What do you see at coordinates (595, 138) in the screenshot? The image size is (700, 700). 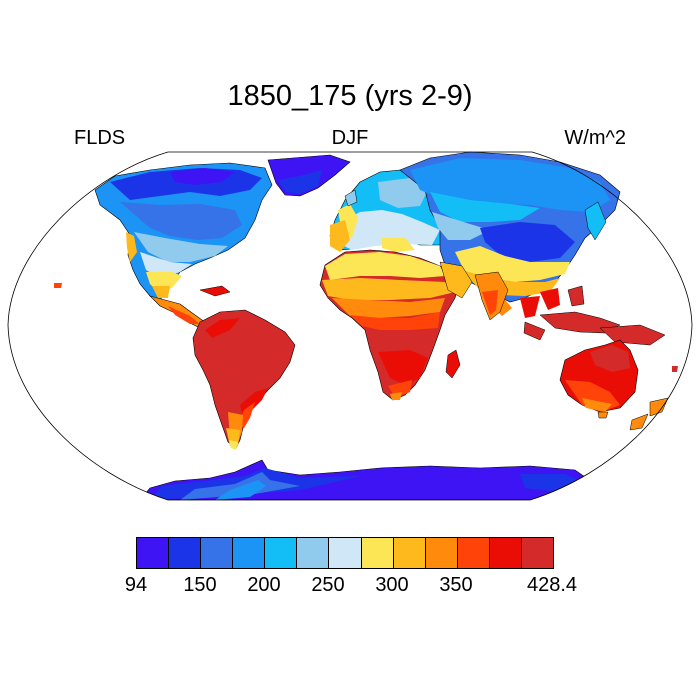 I see `units-label: W/m^2` at bounding box center [595, 138].